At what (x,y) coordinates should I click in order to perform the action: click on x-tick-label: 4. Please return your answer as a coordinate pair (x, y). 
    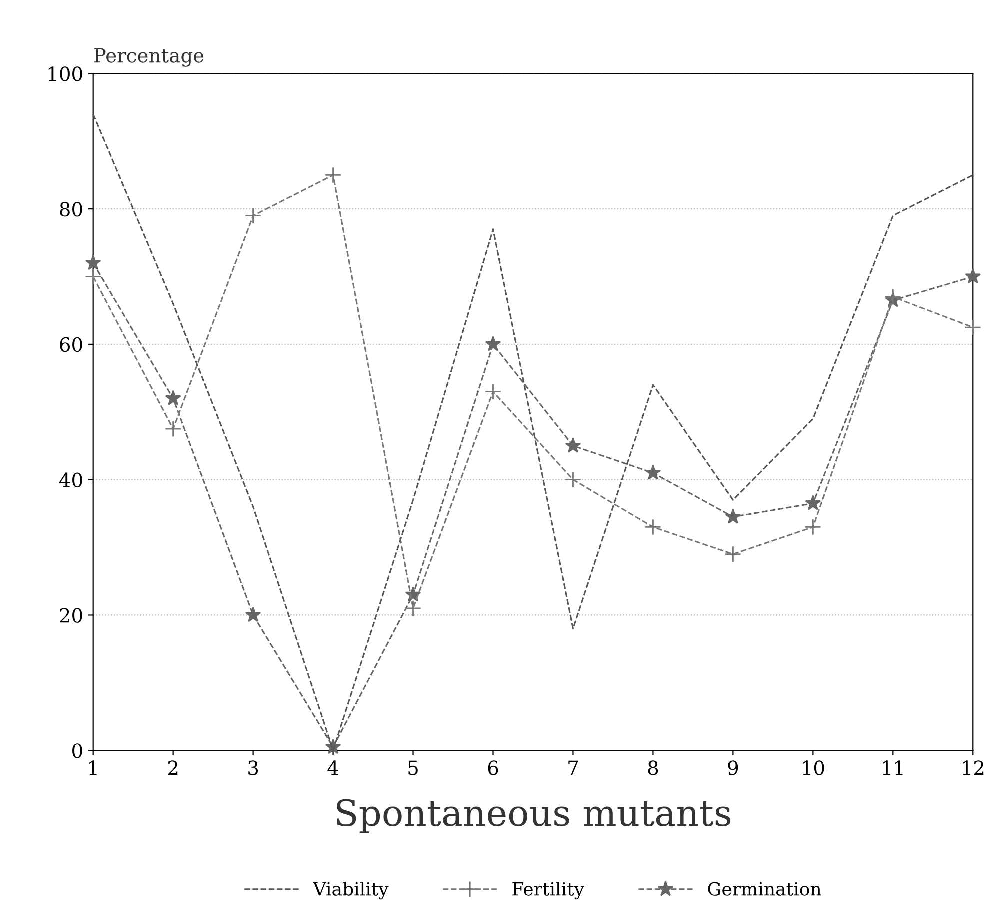
    Looking at the image, I should click on (333, 768).